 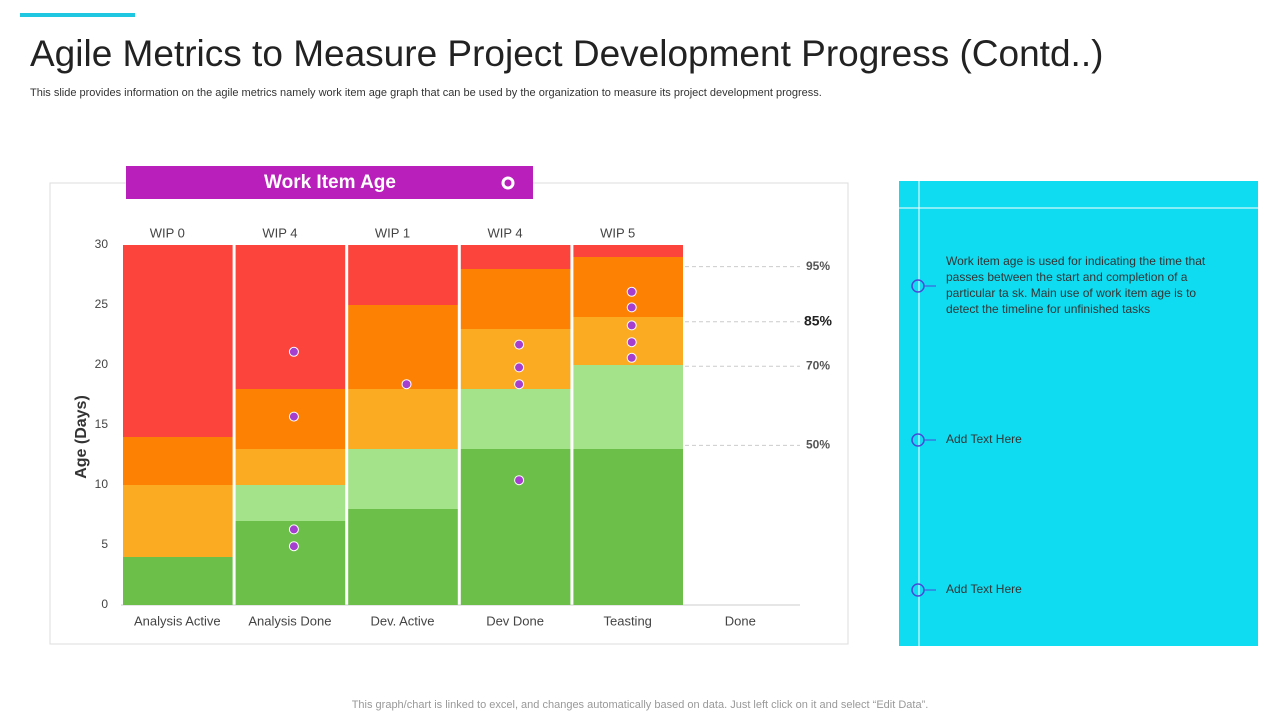 What do you see at coordinates (102, 424) in the screenshot?
I see `y-tick-label: 15` at bounding box center [102, 424].